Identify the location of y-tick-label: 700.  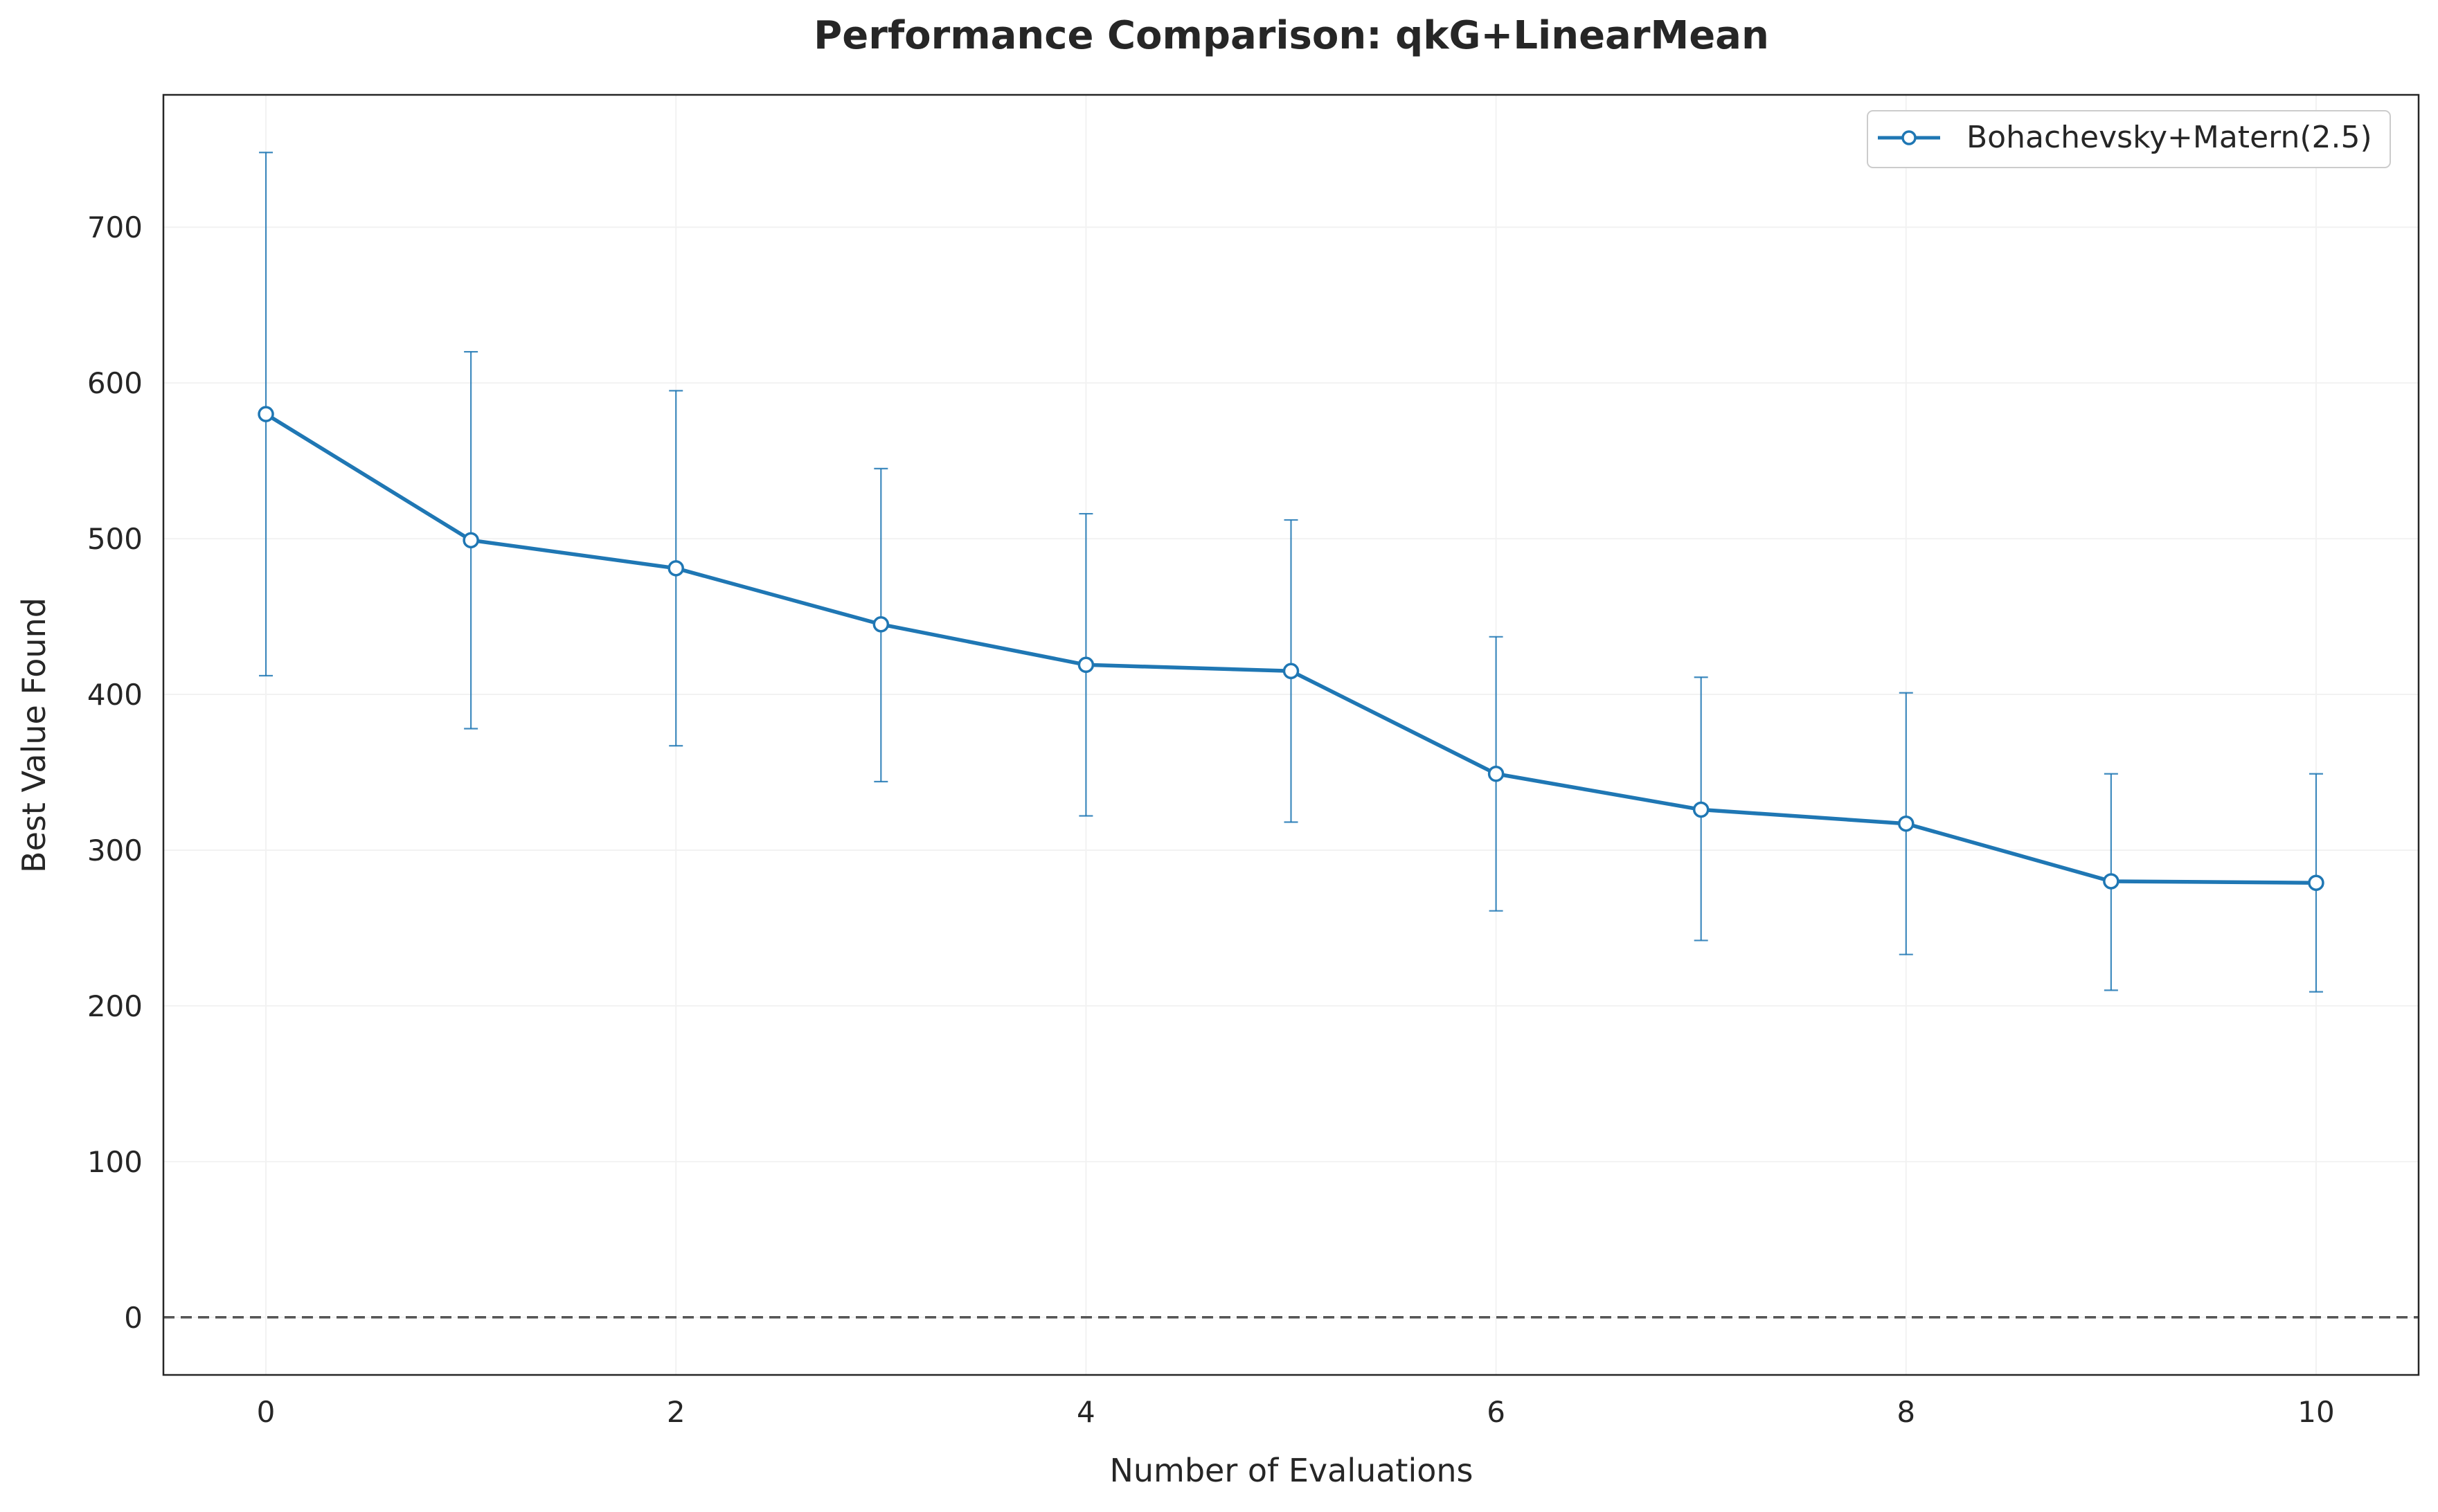
(115, 227).